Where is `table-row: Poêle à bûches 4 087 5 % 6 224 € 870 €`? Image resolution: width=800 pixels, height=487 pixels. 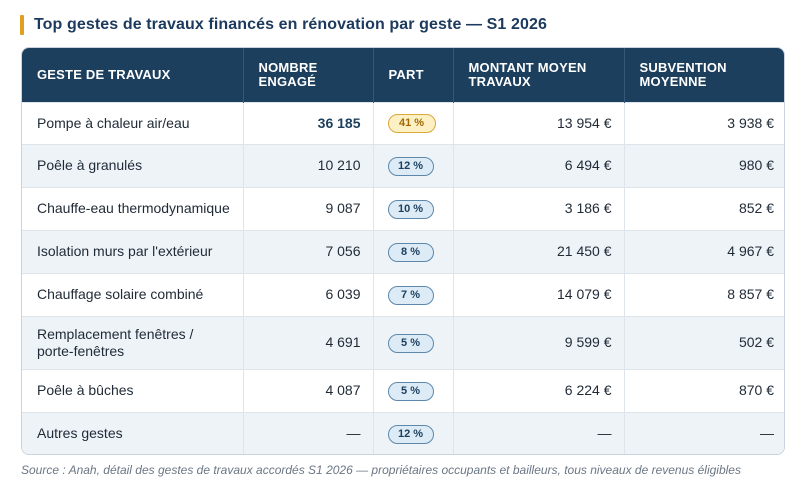
table-row: Poêle à bûches 4 087 5 % 6 224 € 870 € is located at coordinates (403, 390).